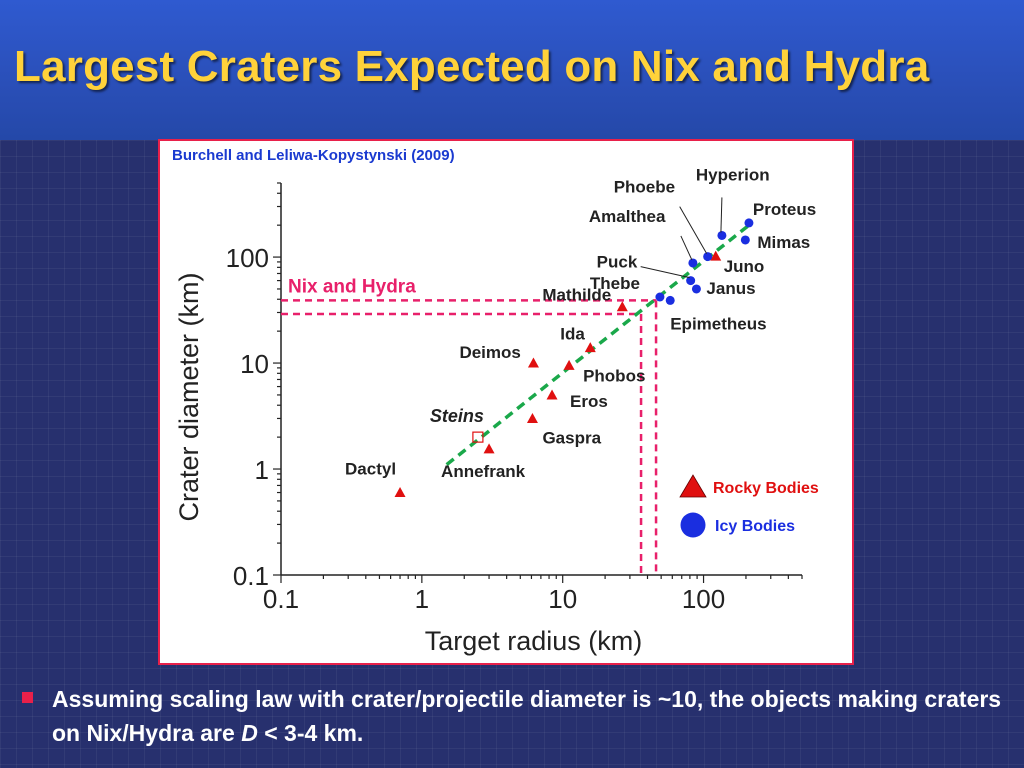 This screenshot has height=768, width=1024. What do you see at coordinates (730, 288) in the screenshot?
I see `point-label-janus: Janus` at bounding box center [730, 288].